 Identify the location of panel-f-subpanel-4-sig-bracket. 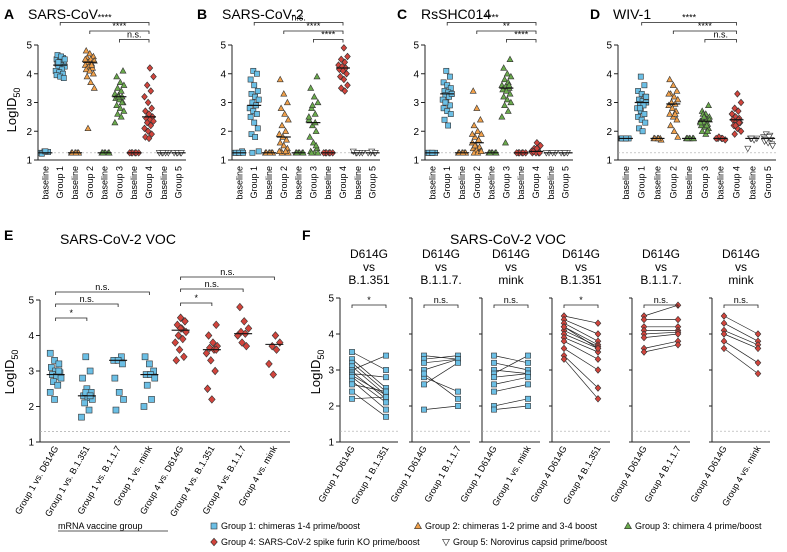
(581, 306).